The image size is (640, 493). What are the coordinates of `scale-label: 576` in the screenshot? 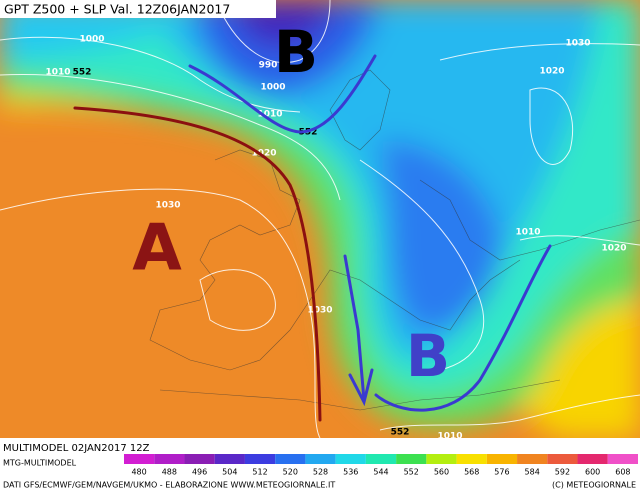 It's located at (501, 472).